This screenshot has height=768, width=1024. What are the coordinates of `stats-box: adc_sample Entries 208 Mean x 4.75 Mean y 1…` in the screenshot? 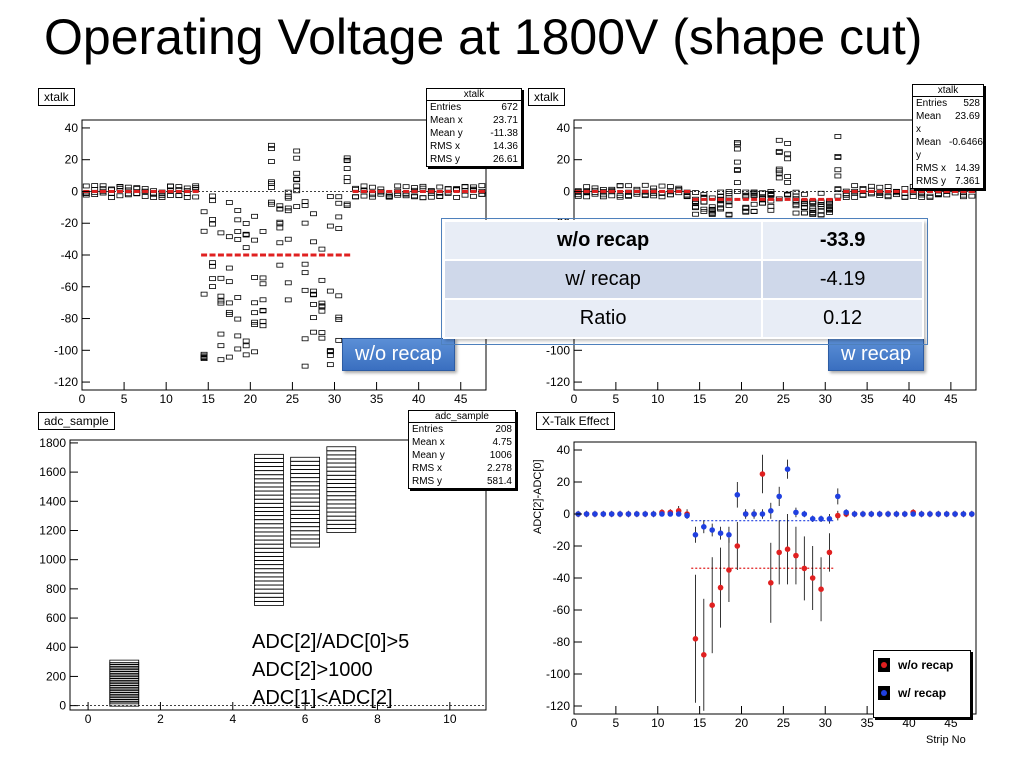 It's located at (462, 449).